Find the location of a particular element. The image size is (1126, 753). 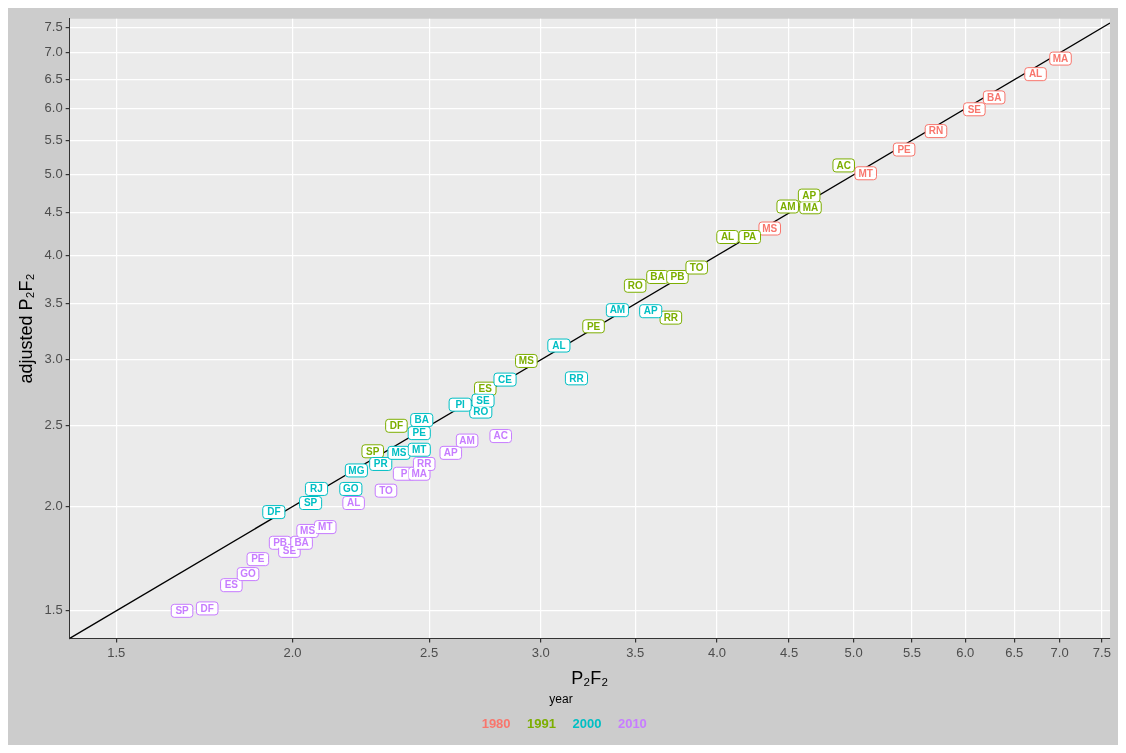

x-tick-label: 4.0 is located at coordinates (716, 652).